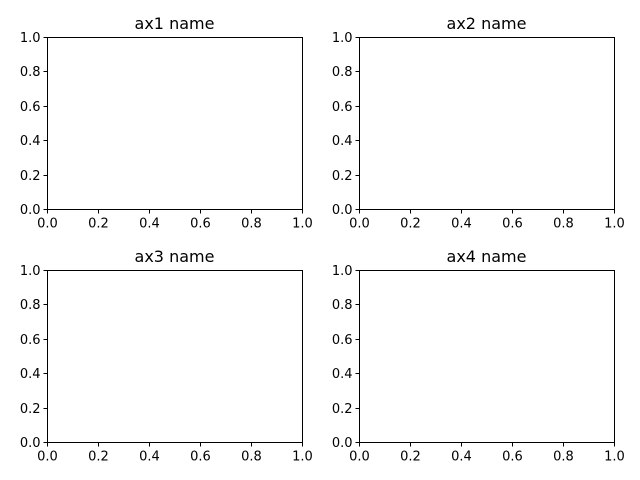  Describe the element at coordinates (302, 224) in the screenshot. I see `axes-1-xtick-label: 1.0` at that location.